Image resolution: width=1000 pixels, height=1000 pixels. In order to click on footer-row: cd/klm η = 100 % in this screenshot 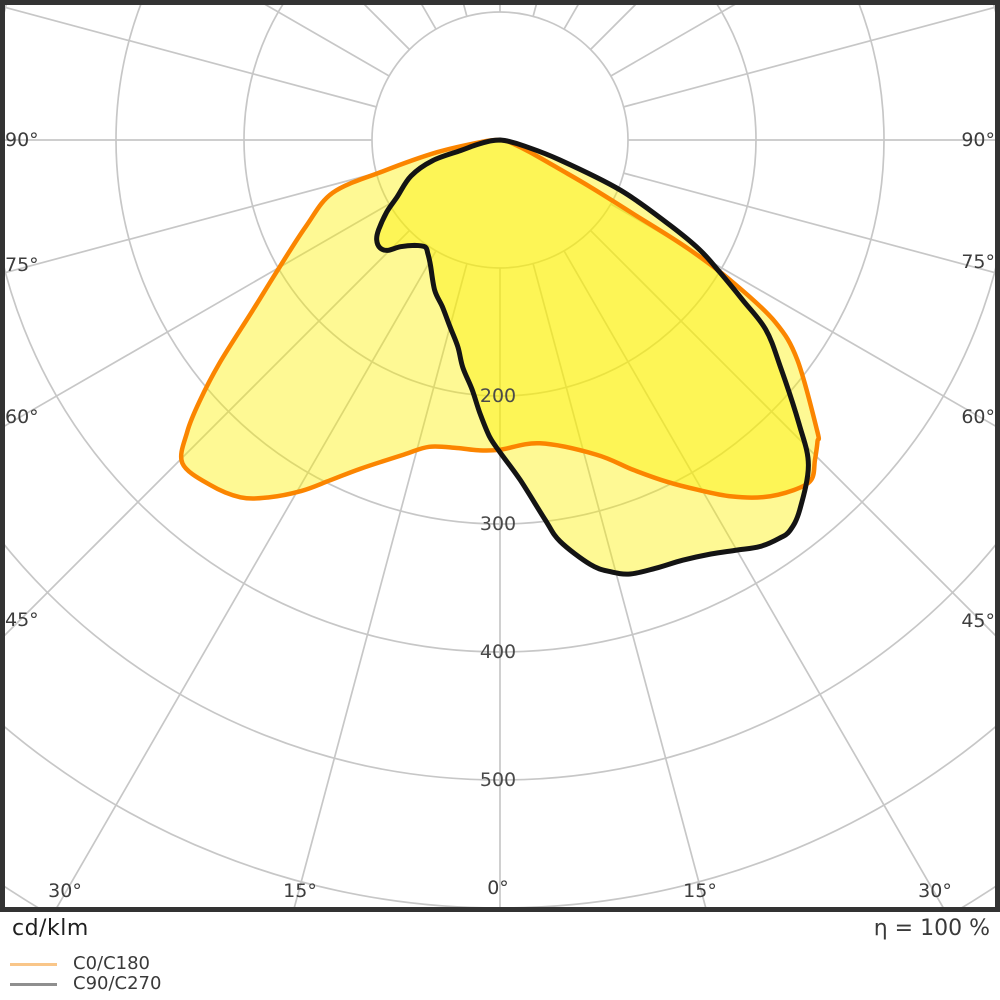, I will do `click(500, 928)`.